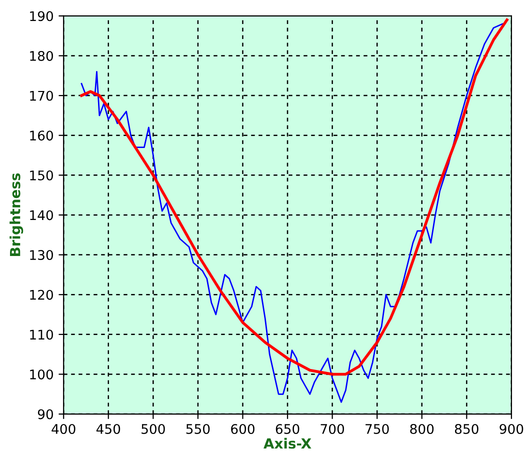  I want to click on y-tick-label: 150, so click(41, 175).